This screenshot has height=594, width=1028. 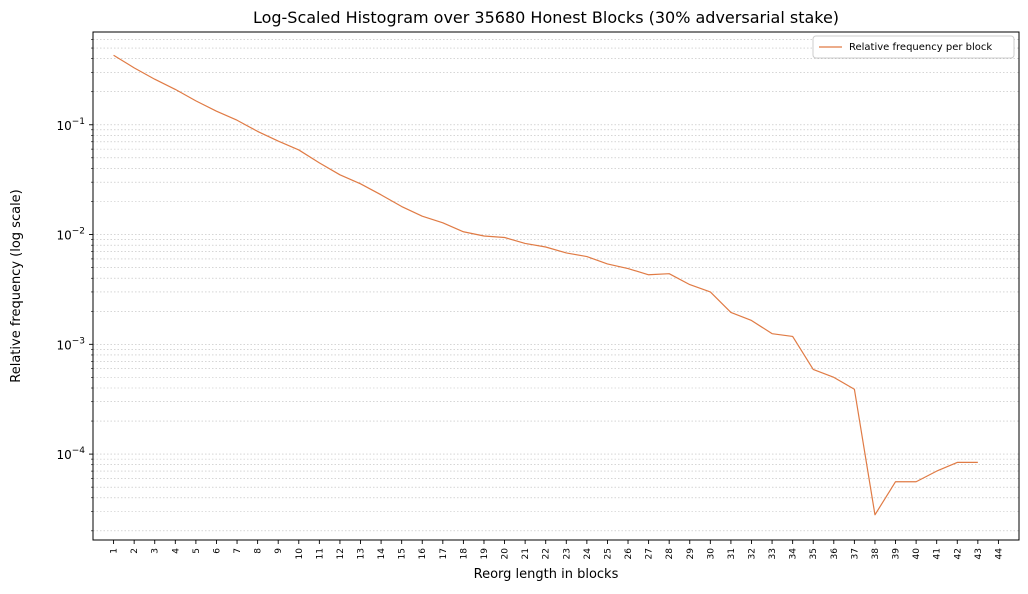 I want to click on legend-label: Relative frequency per block, so click(x=920, y=47).